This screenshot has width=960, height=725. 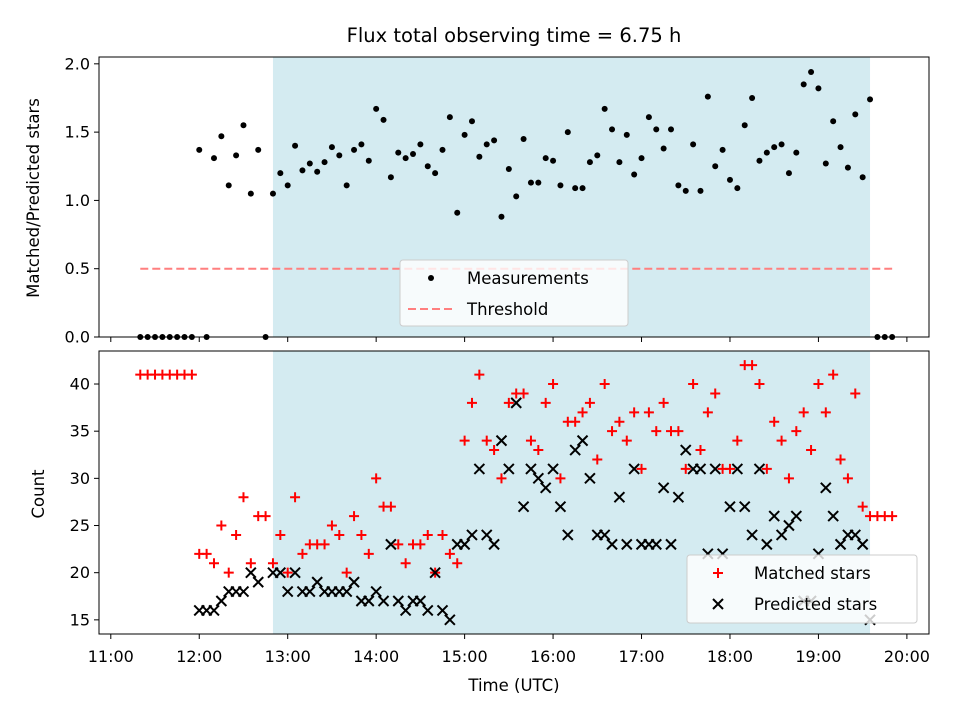 What do you see at coordinates (718, 573) in the screenshot?
I see `legend-matched-marker` at bounding box center [718, 573].